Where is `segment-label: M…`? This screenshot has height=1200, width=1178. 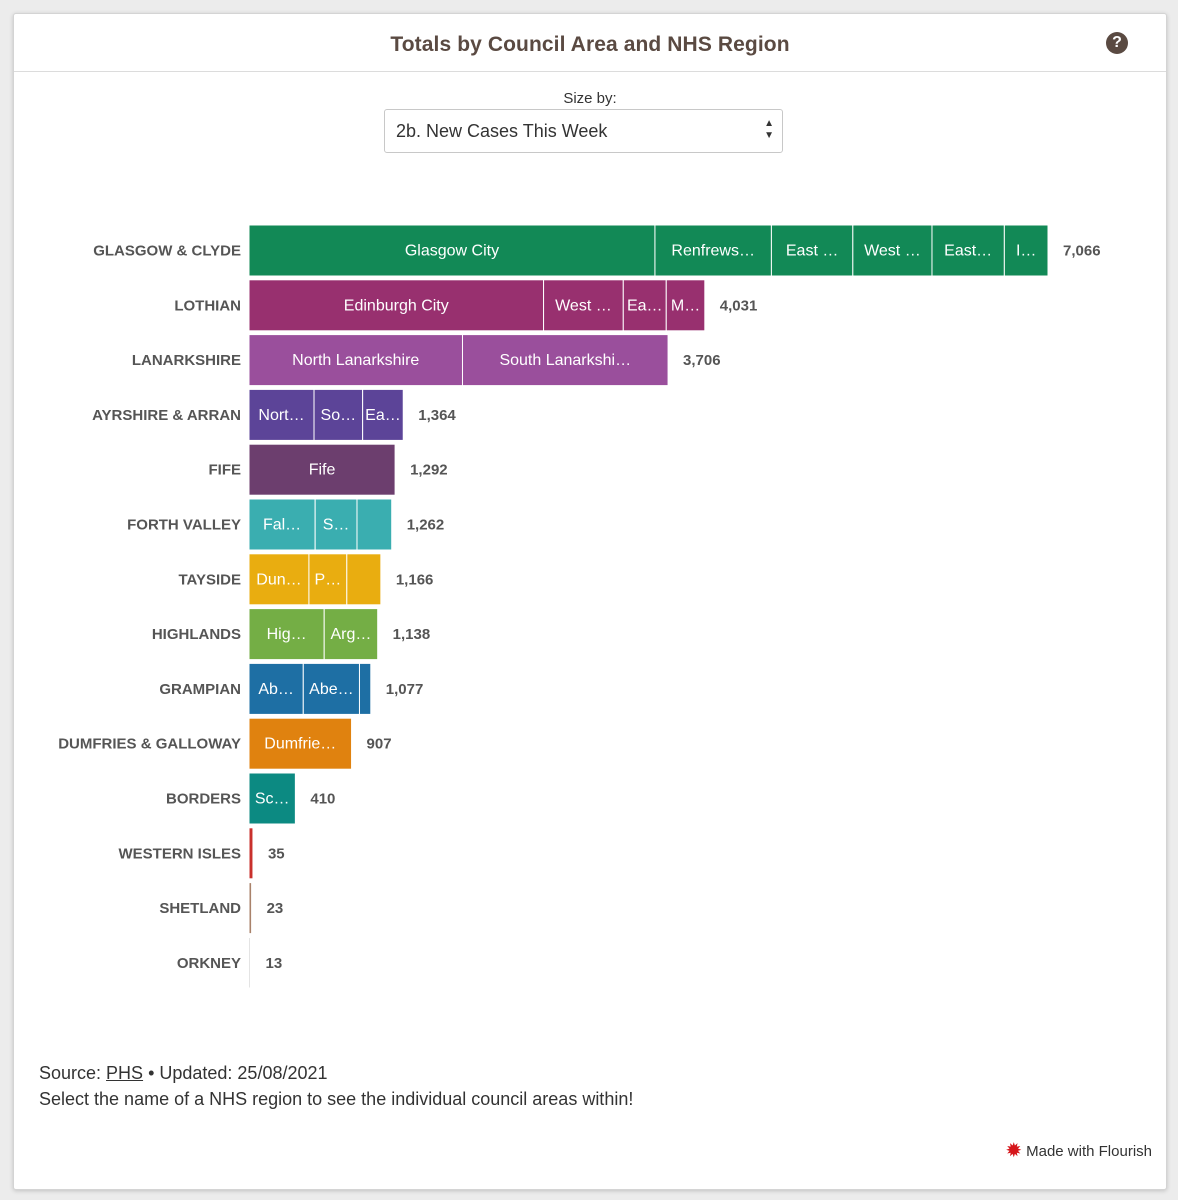 segment-label: M… is located at coordinates (685, 305).